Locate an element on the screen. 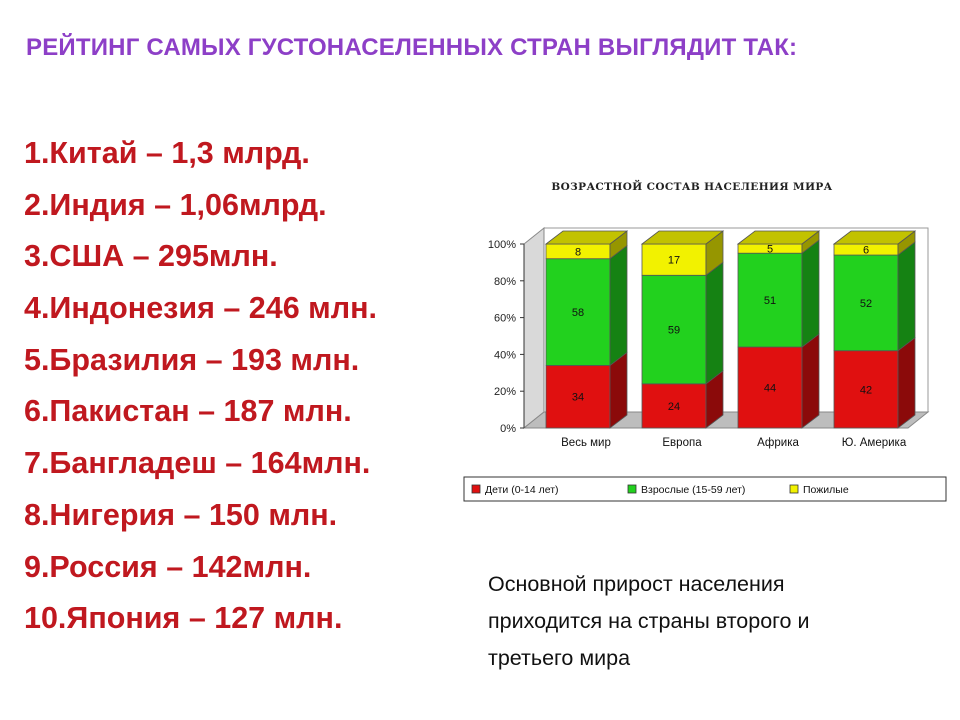 Image resolution: width=960 pixels, height=720 pixels. legend-label: Дети (0-14 лет) is located at coordinates (522, 490).